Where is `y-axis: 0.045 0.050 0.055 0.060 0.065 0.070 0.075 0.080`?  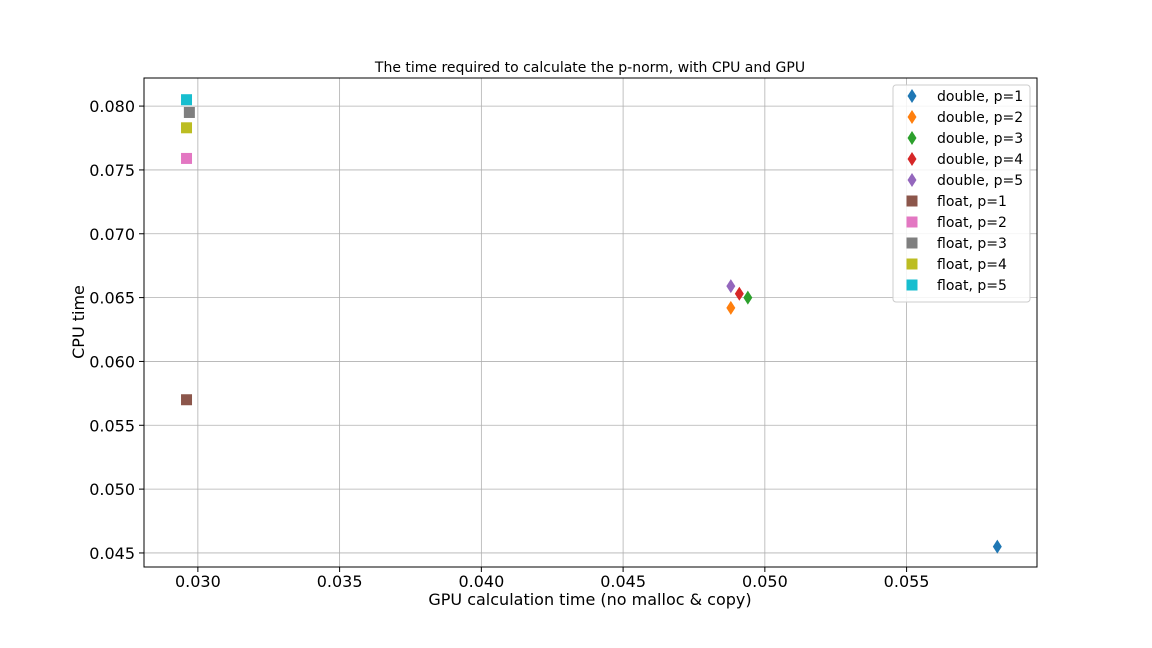 y-axis: 0.045 0.050 0.055 0.060 0.065 0.070 0.075 0.080 is located at coordinates (116, 330).